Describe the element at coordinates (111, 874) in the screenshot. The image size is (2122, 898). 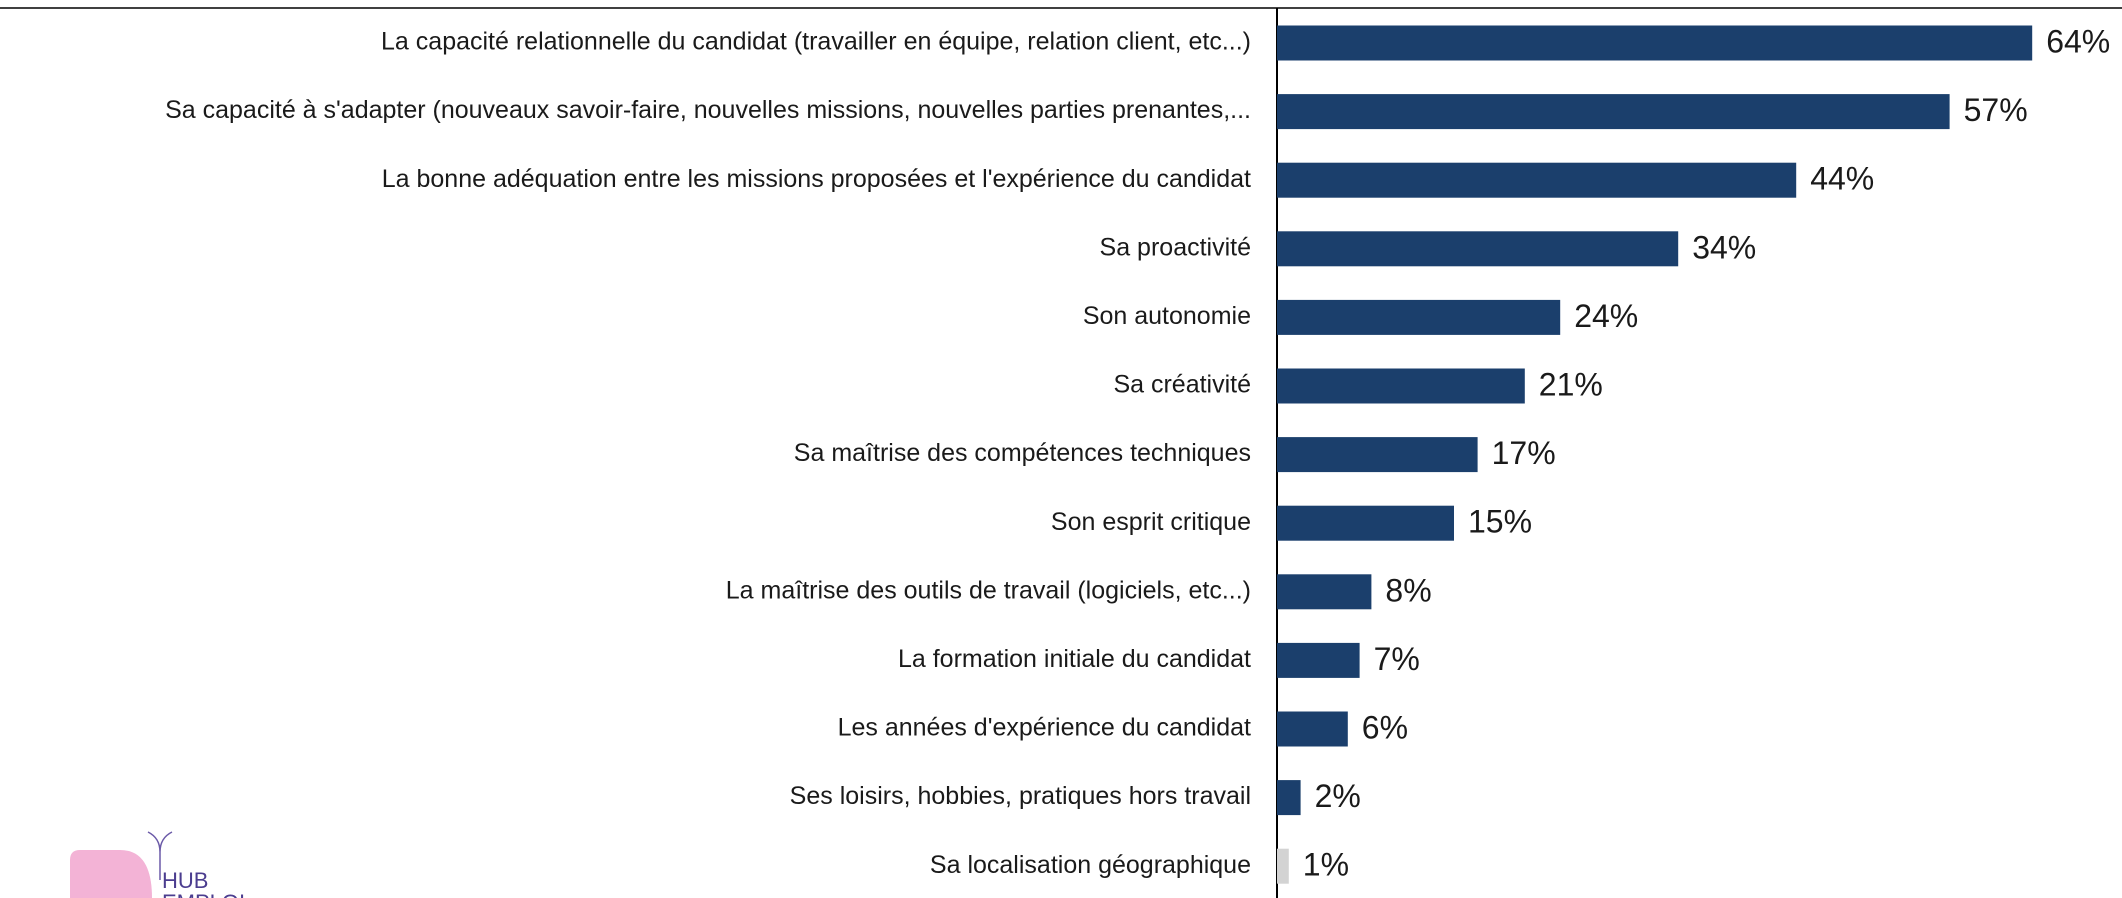
I see `logo-shape` at that location.